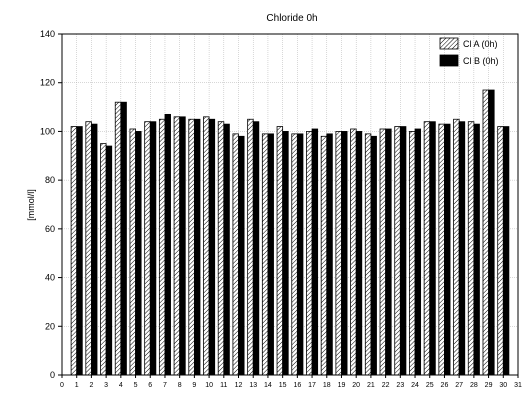 The height and width of the screenshot is (394, 530). I want to click on x-tick-label: 6, so click(150, 385).